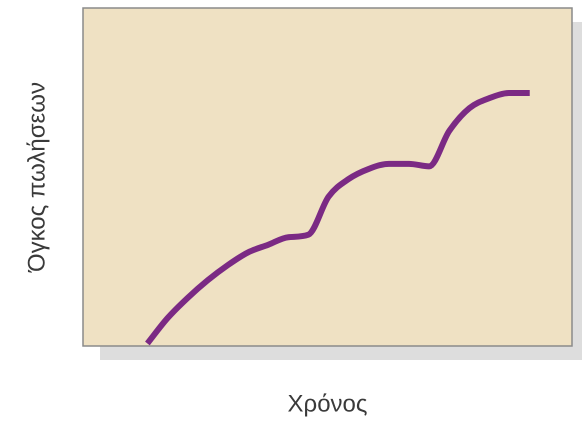 The height and width of the screenshot is (423, 582). What do you see at coordinates (328, 404) in the screenshot?
I see `x-axis-title: Χρόνος` at bounding box center [328, 404].